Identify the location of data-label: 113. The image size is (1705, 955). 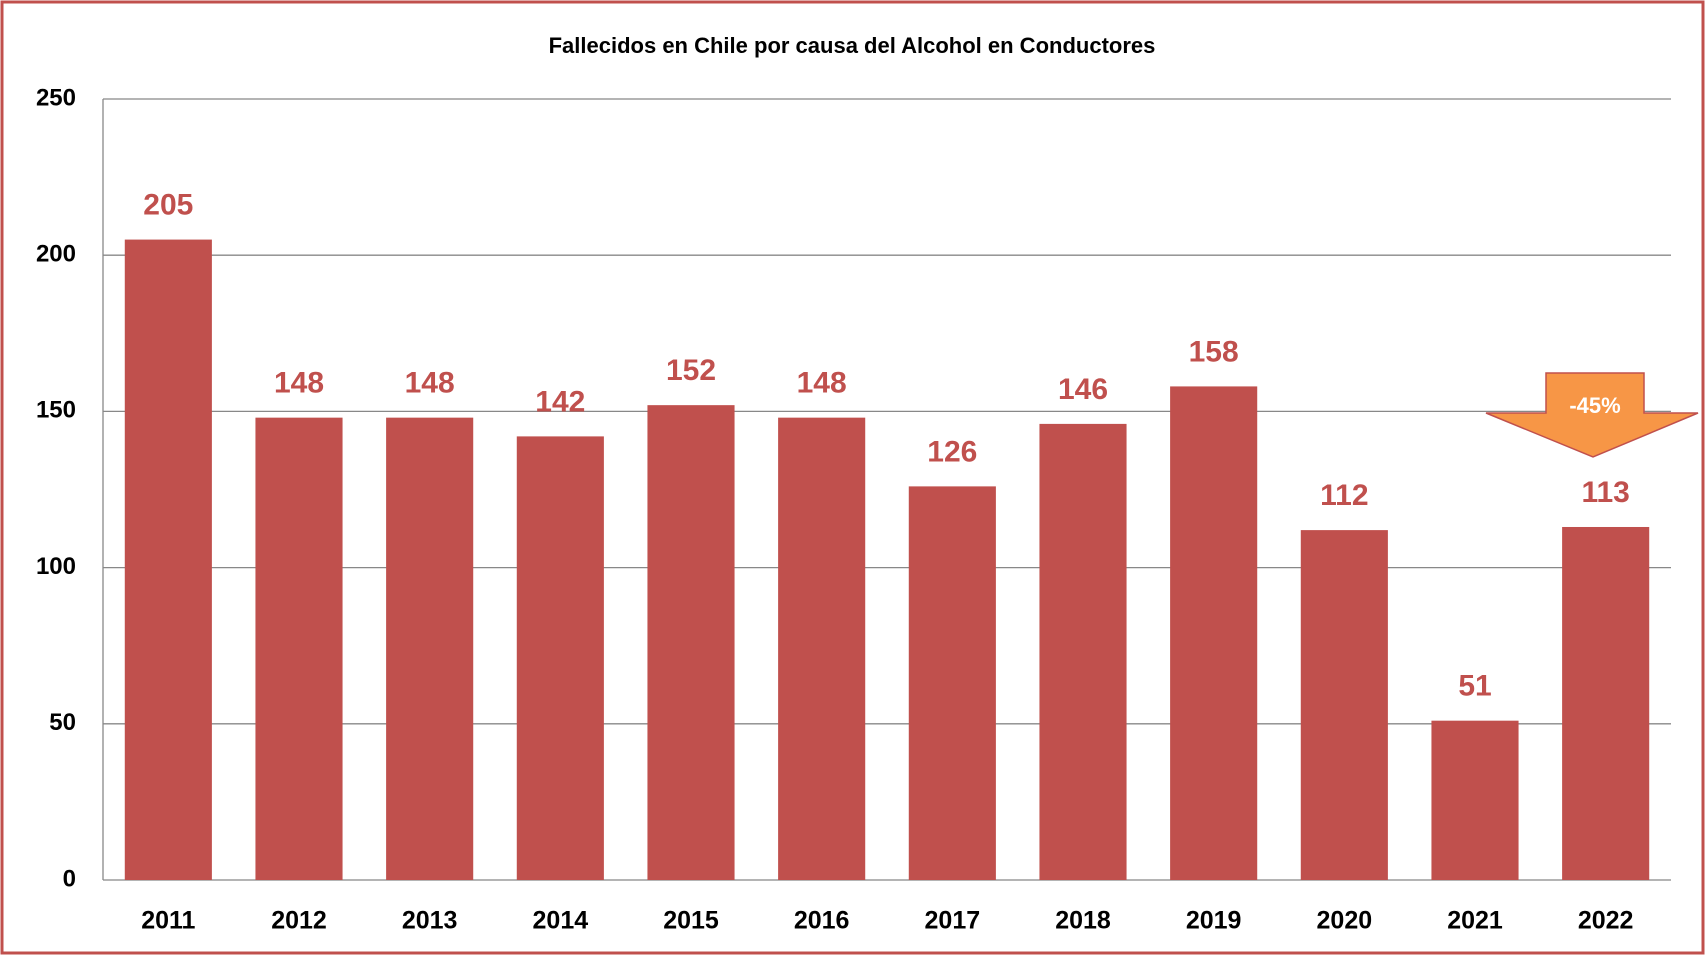
(1605, 492).